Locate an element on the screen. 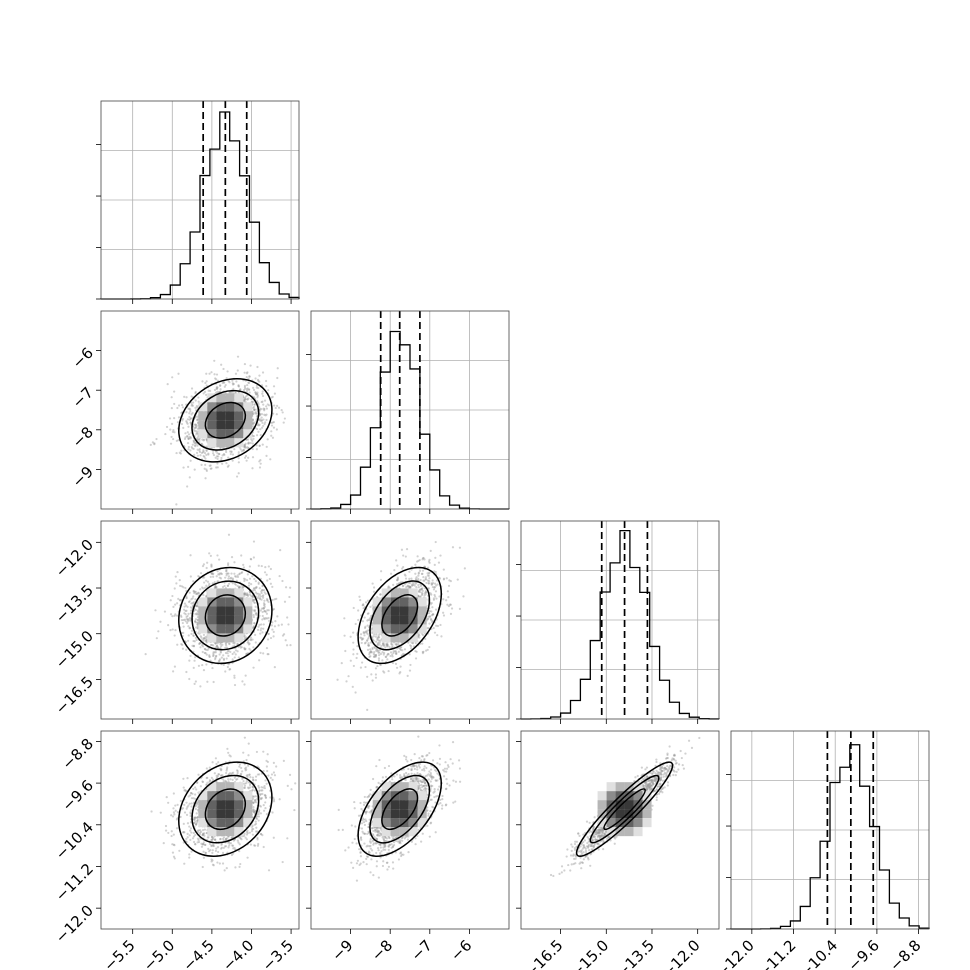 This screenshot has height=970, width=970. panel-frame is located at coordinates (200, 200).